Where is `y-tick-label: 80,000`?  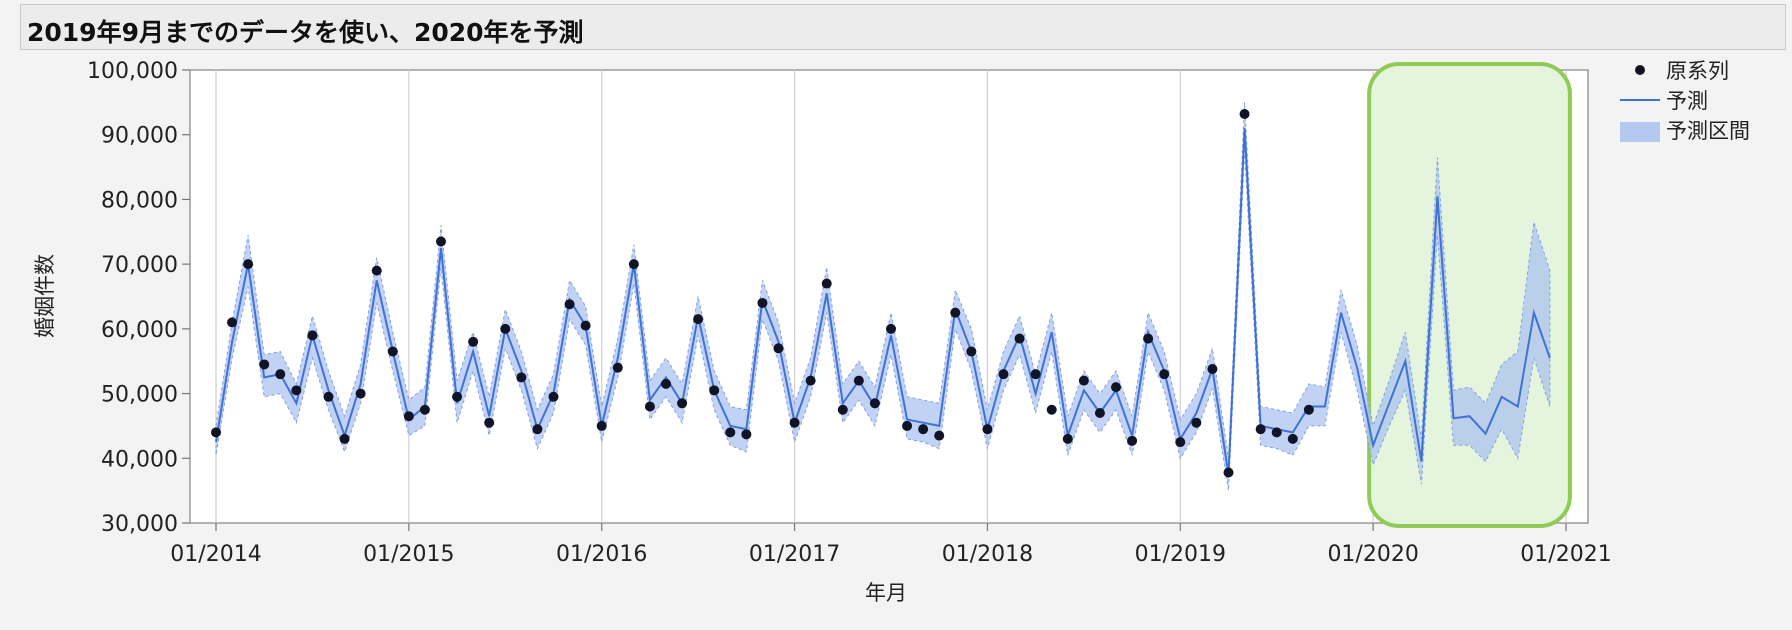 y-tick-label: 80,000 is located at coordinates (139, 200).